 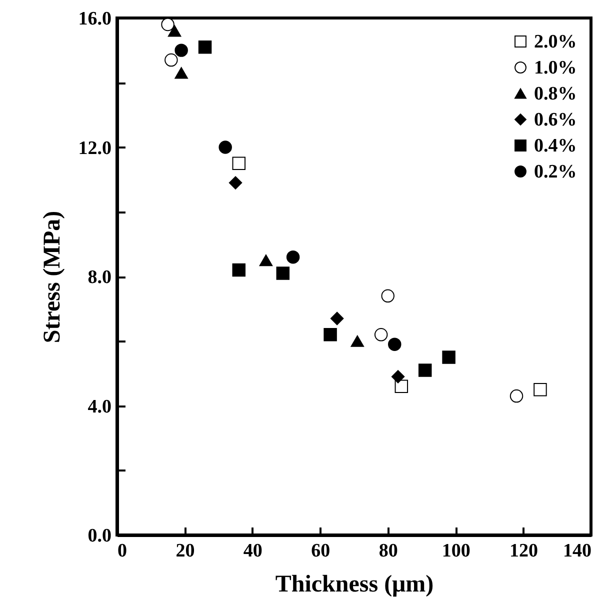 I want to click on legend-label: 0.8%, so click(x=555, y=94).